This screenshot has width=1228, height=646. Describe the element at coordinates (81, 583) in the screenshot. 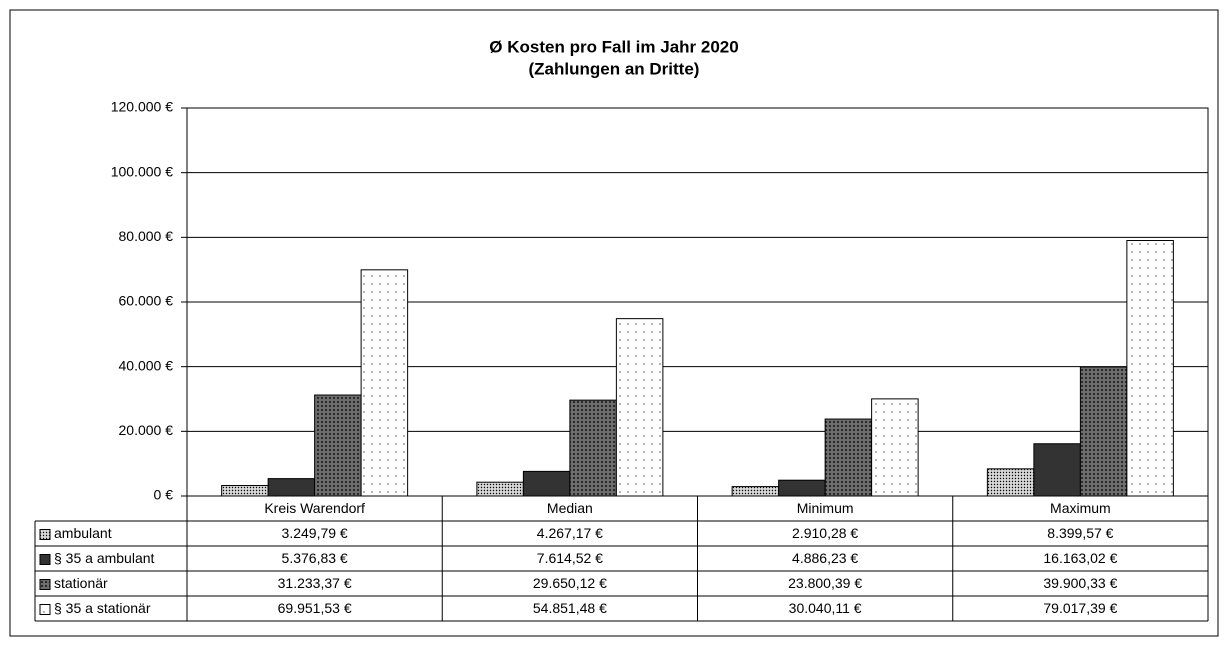

I see `legend-label: stationär` at that location.